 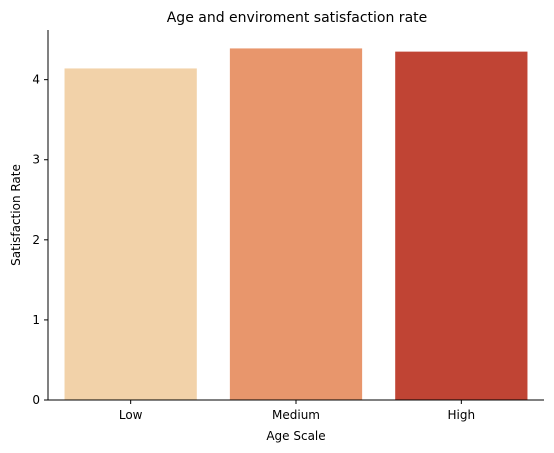 I want to click on y-tick-label: 1, so click(x=36, y=320).